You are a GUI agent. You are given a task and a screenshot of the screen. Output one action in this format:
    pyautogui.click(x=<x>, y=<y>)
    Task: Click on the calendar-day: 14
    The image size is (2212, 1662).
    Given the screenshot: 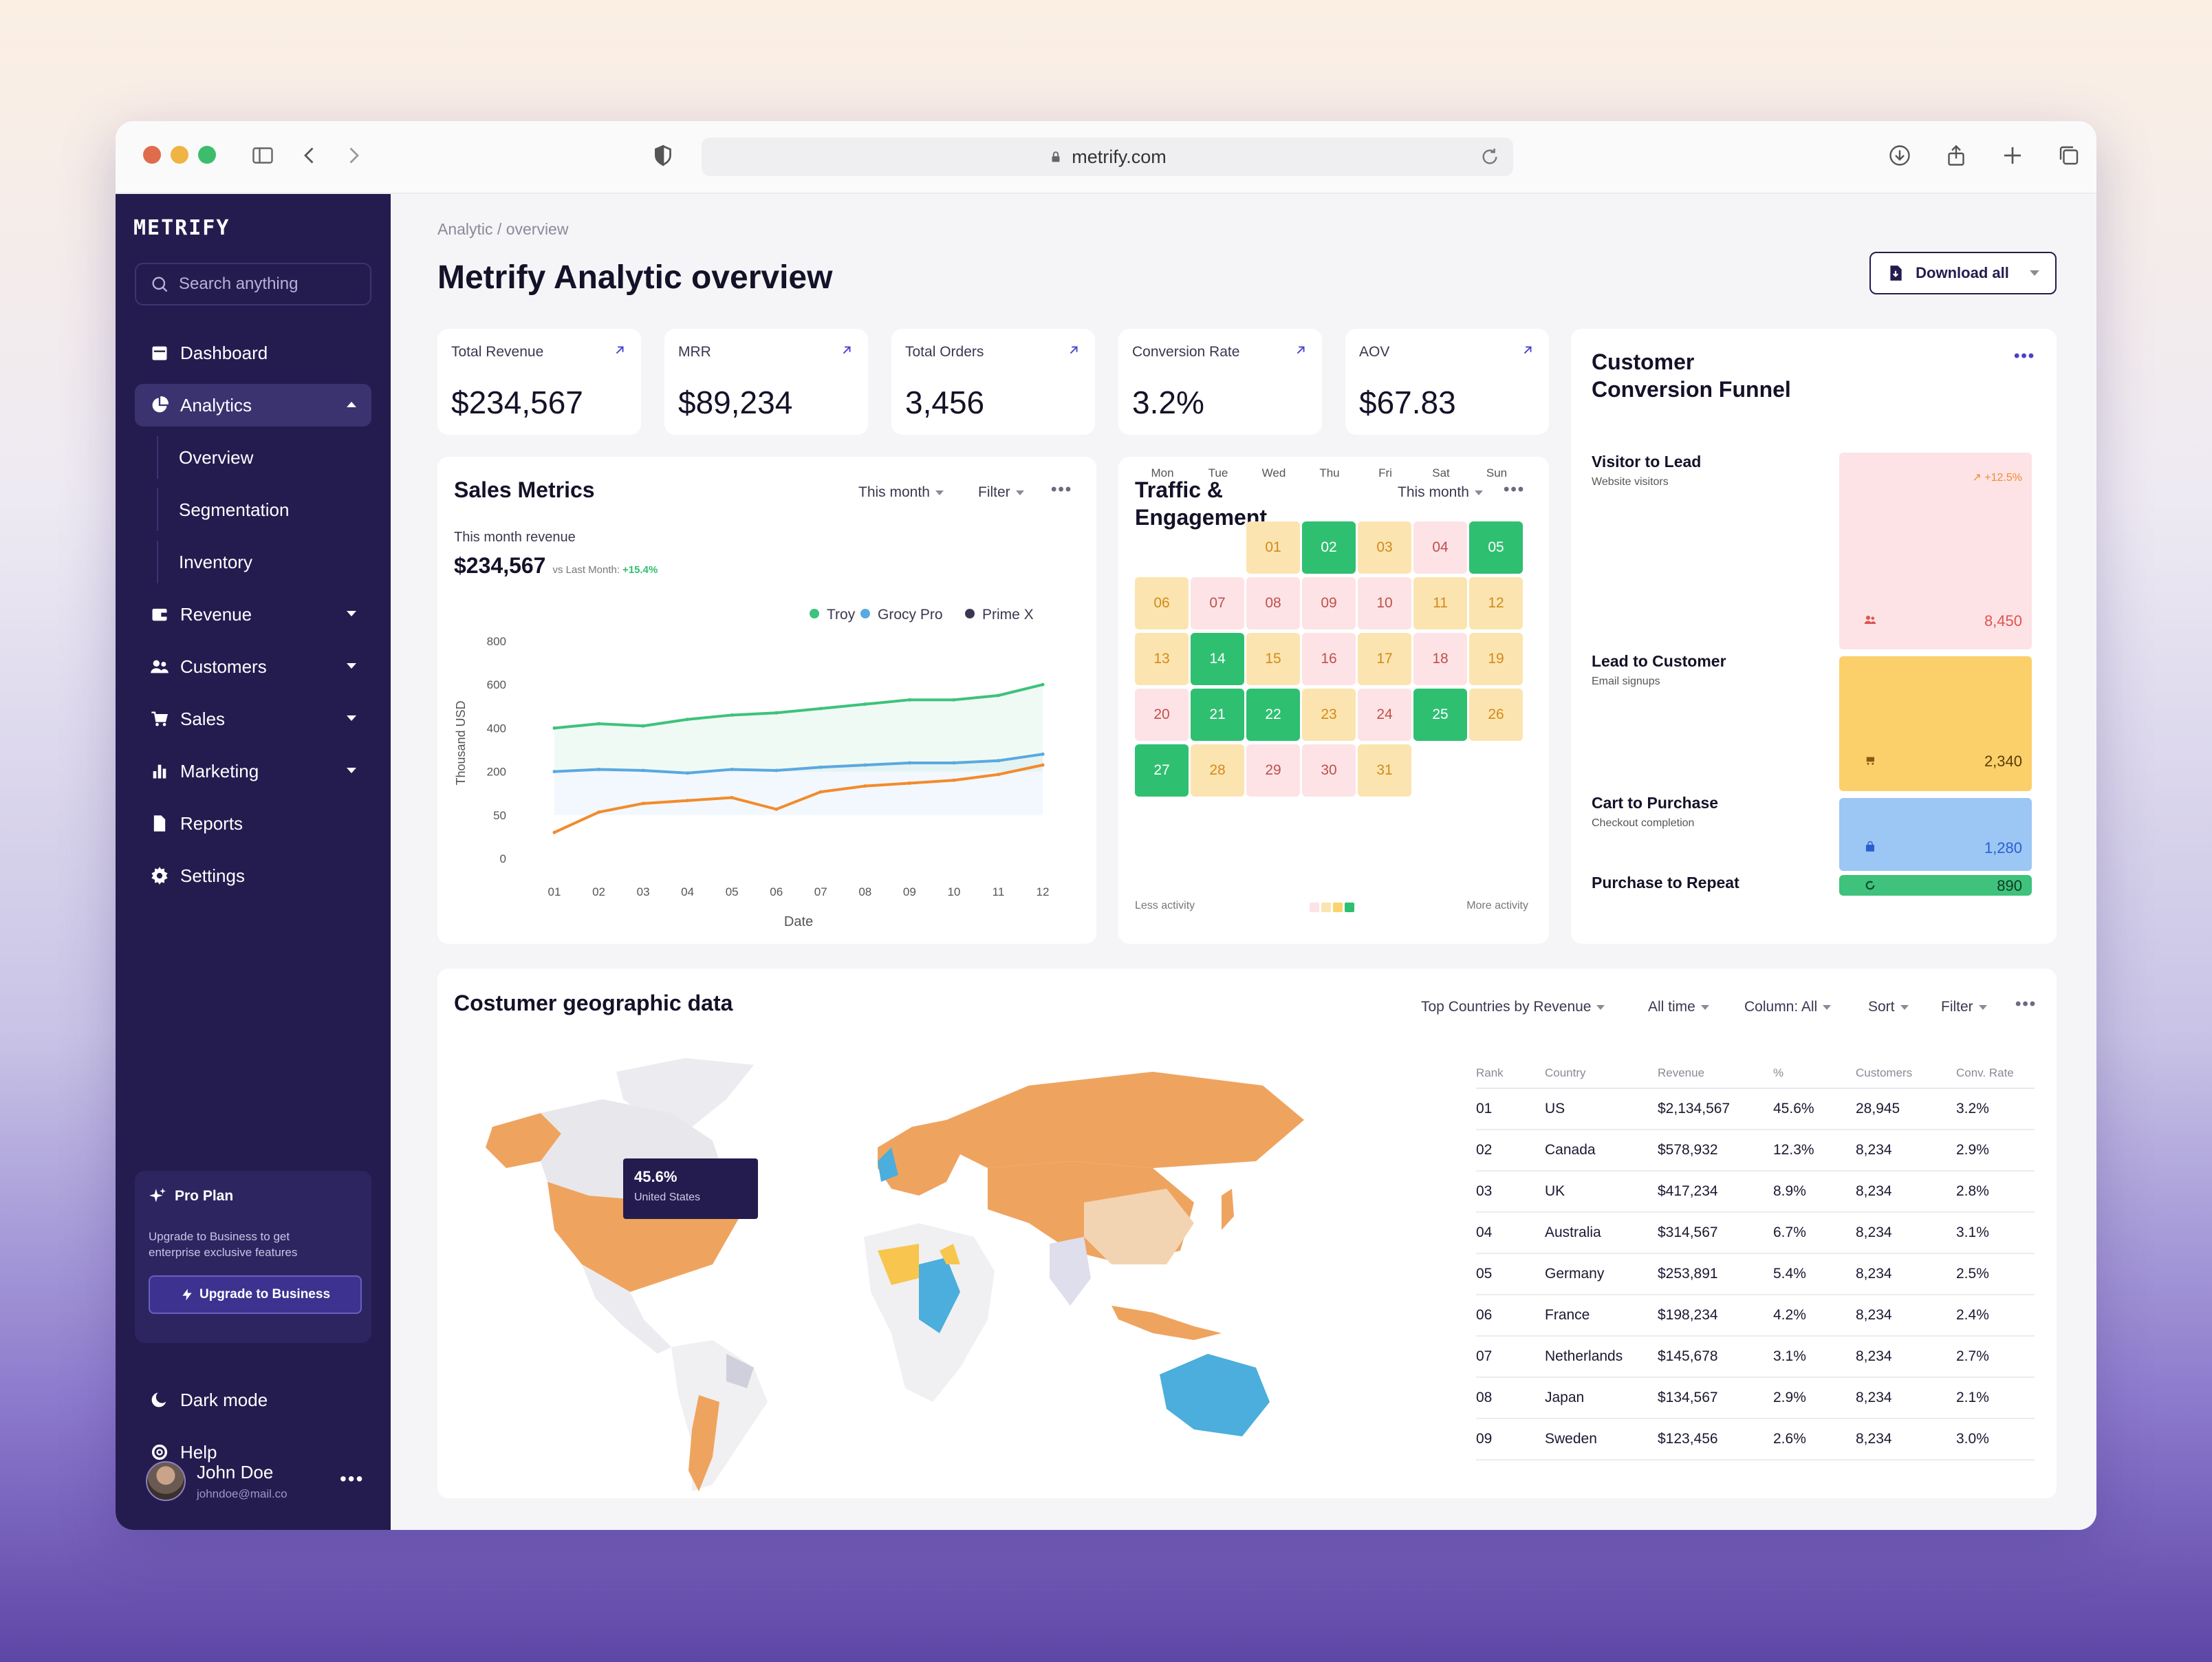 What is the action you would take?
    pyautogui.click(x=1217, y=659)
    